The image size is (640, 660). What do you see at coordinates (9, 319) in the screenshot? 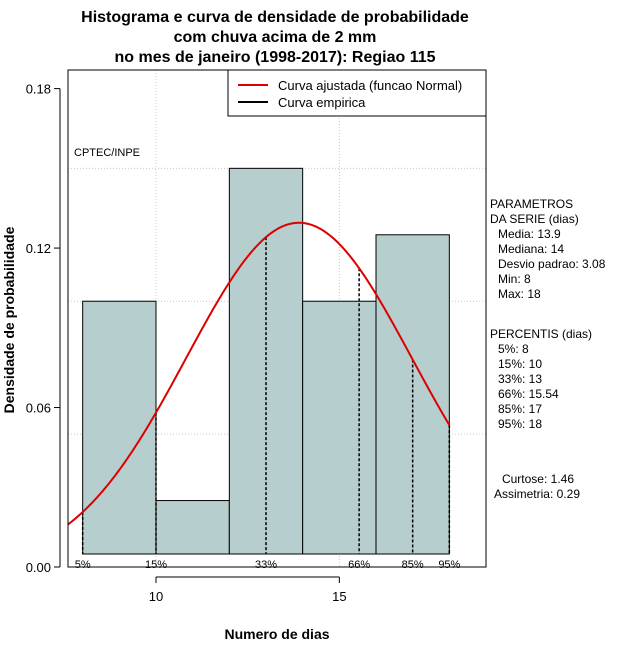
I see `y-axis-label: Densidade de probabilidade` at bounding box center [9, 319].